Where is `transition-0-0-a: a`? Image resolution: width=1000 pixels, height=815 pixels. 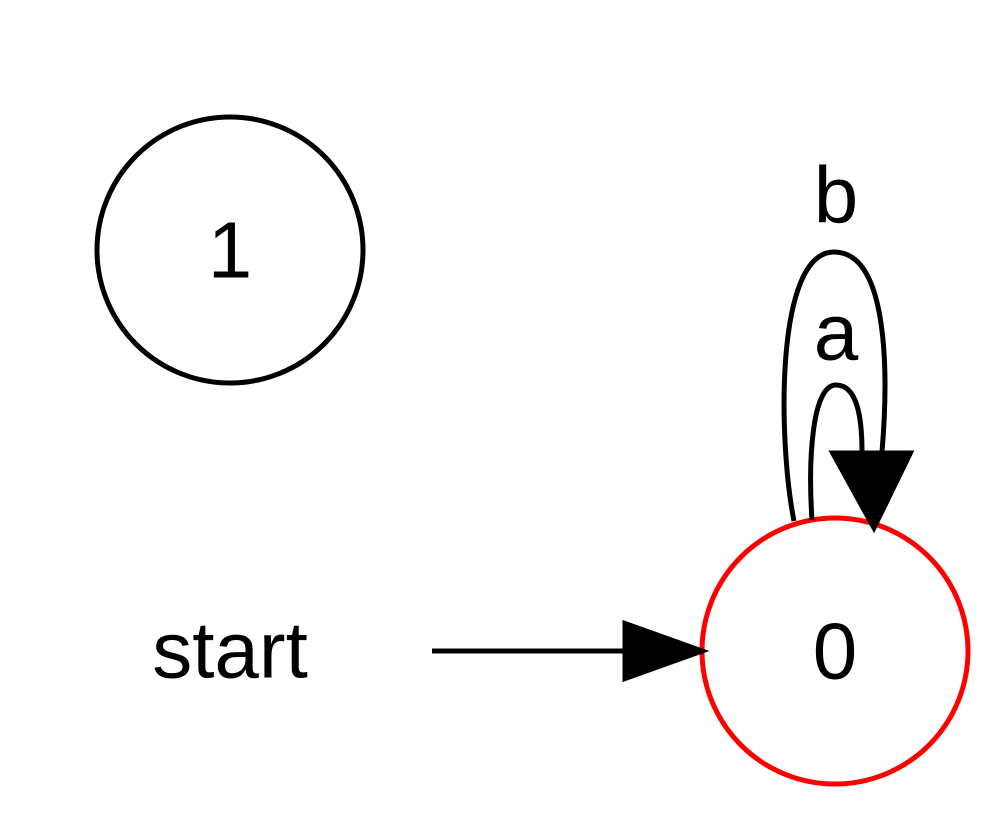 transition-0-0-a: a is located at coordinates (836, 404).